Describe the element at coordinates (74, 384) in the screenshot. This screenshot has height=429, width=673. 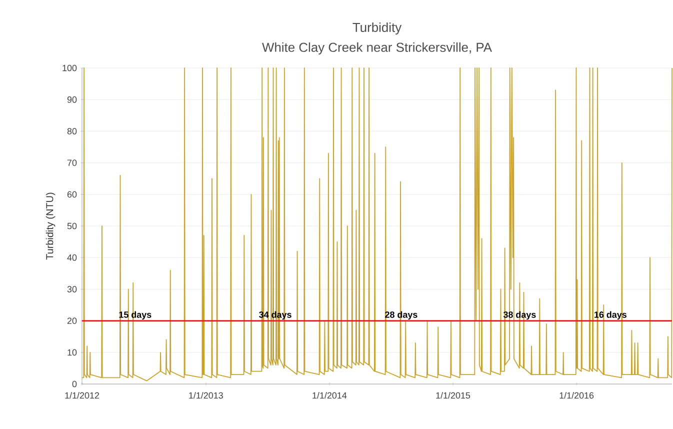
I see `y-tick-label: 0` at that location.